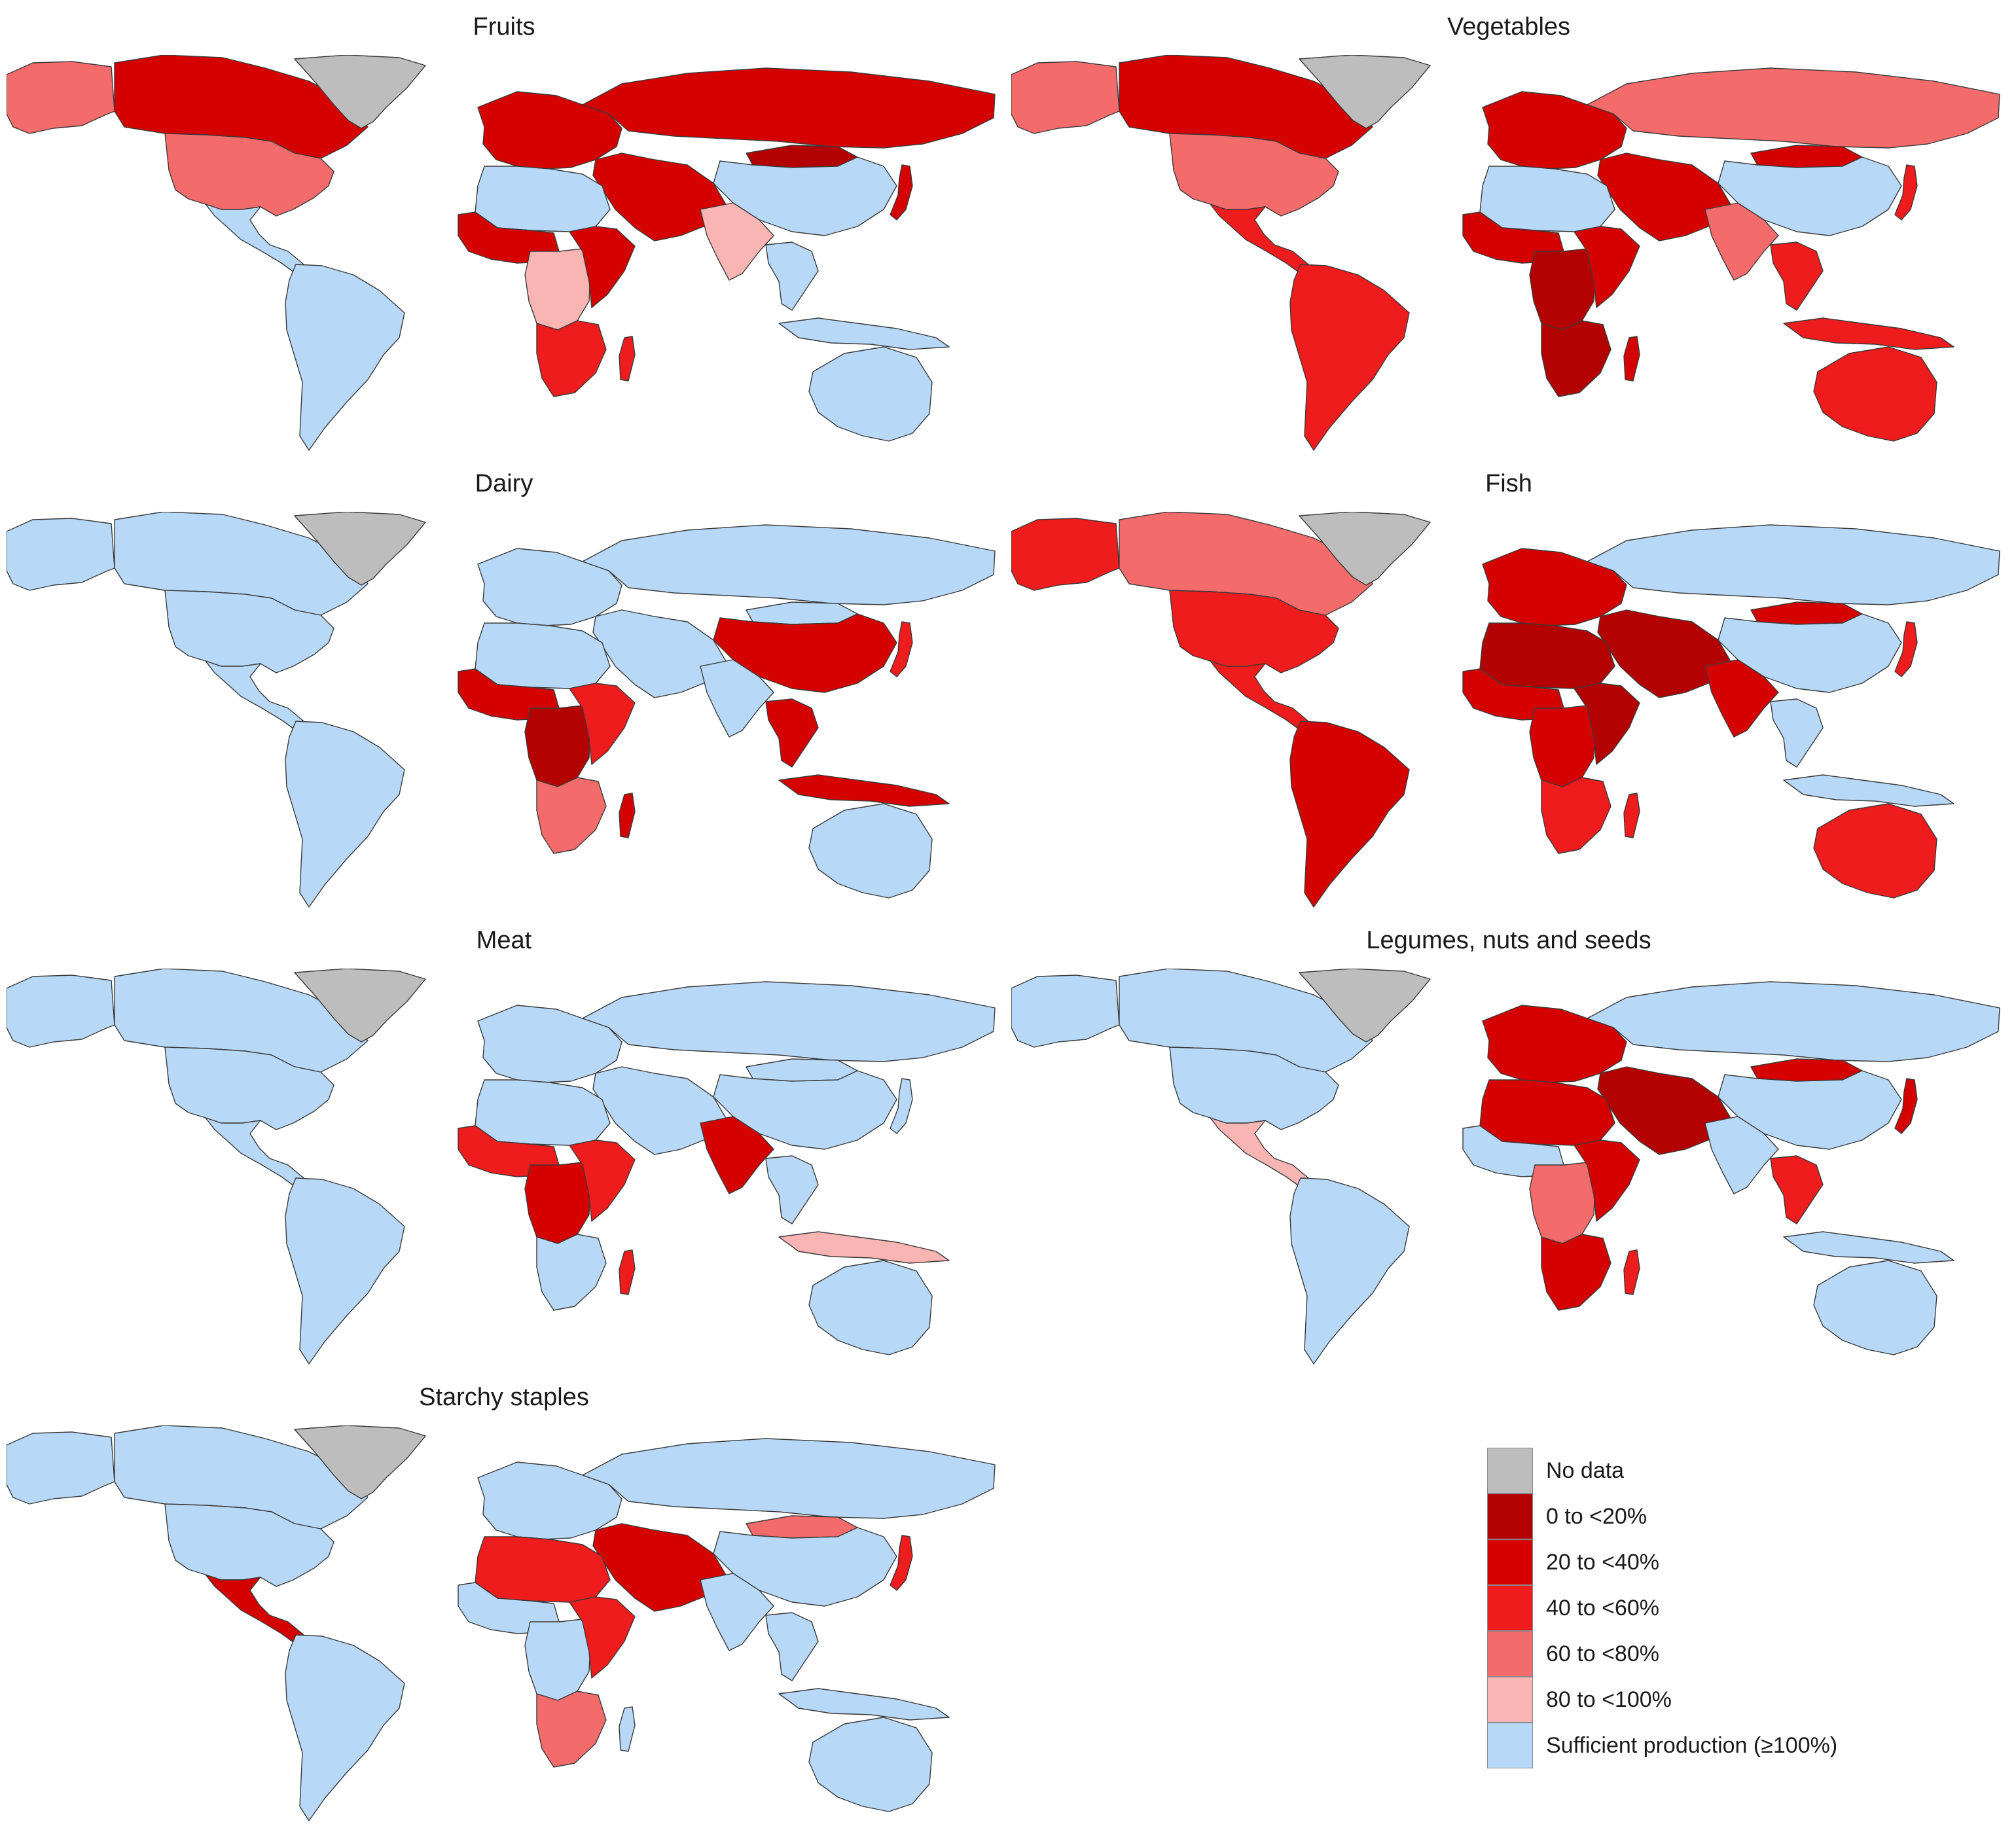 The image size is (2016, 1843). What do you see at coordinates (1609, 1699) in the screenshot?
I see `legend-label: 80 to <100%` at bounding box center [1609, 1699].